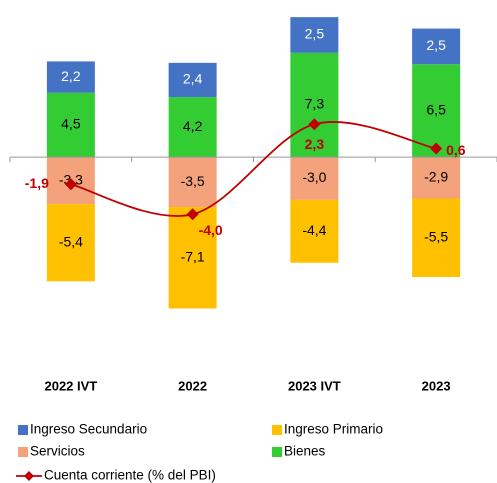  I want to click on value-label: 2,2, so click(71, 76).